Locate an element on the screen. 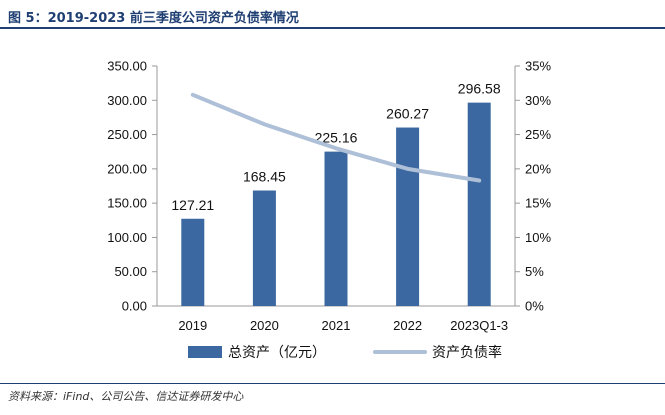 This screenshot has width=665, height=415. bar-2020 is located at coordinates (264, 248).